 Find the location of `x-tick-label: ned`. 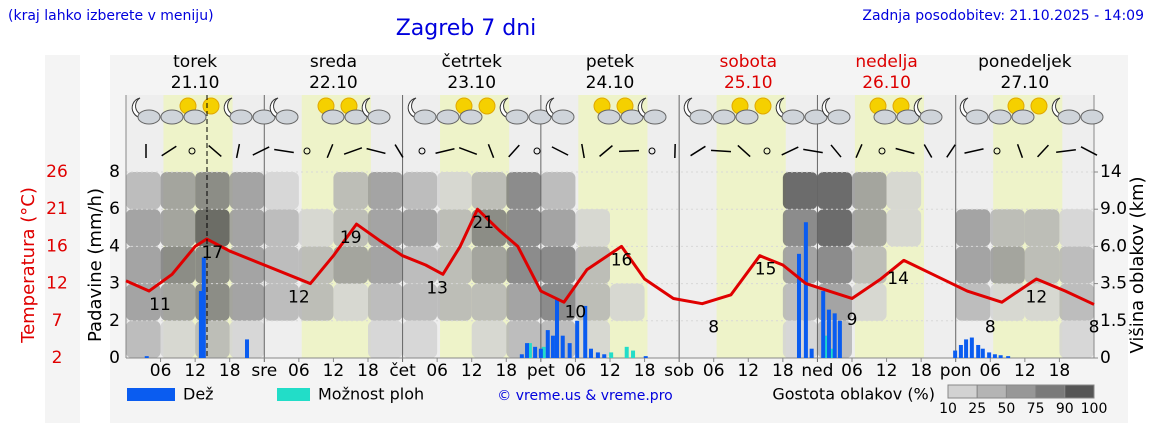

x-tick-label: ned is located at coordinates (817, 371).